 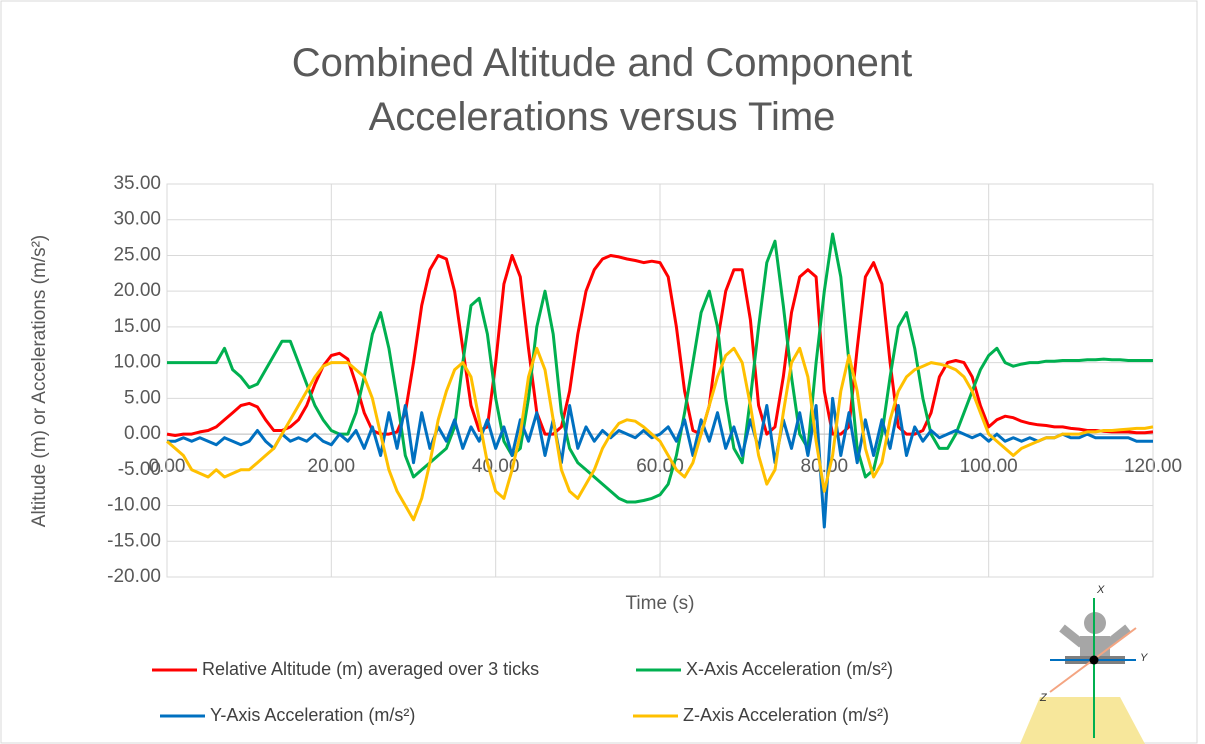 What do you see at coordinates (134, 576) in the screenshot?
I see `y-tick-label: -20.00` at bounding box center [134, 576].